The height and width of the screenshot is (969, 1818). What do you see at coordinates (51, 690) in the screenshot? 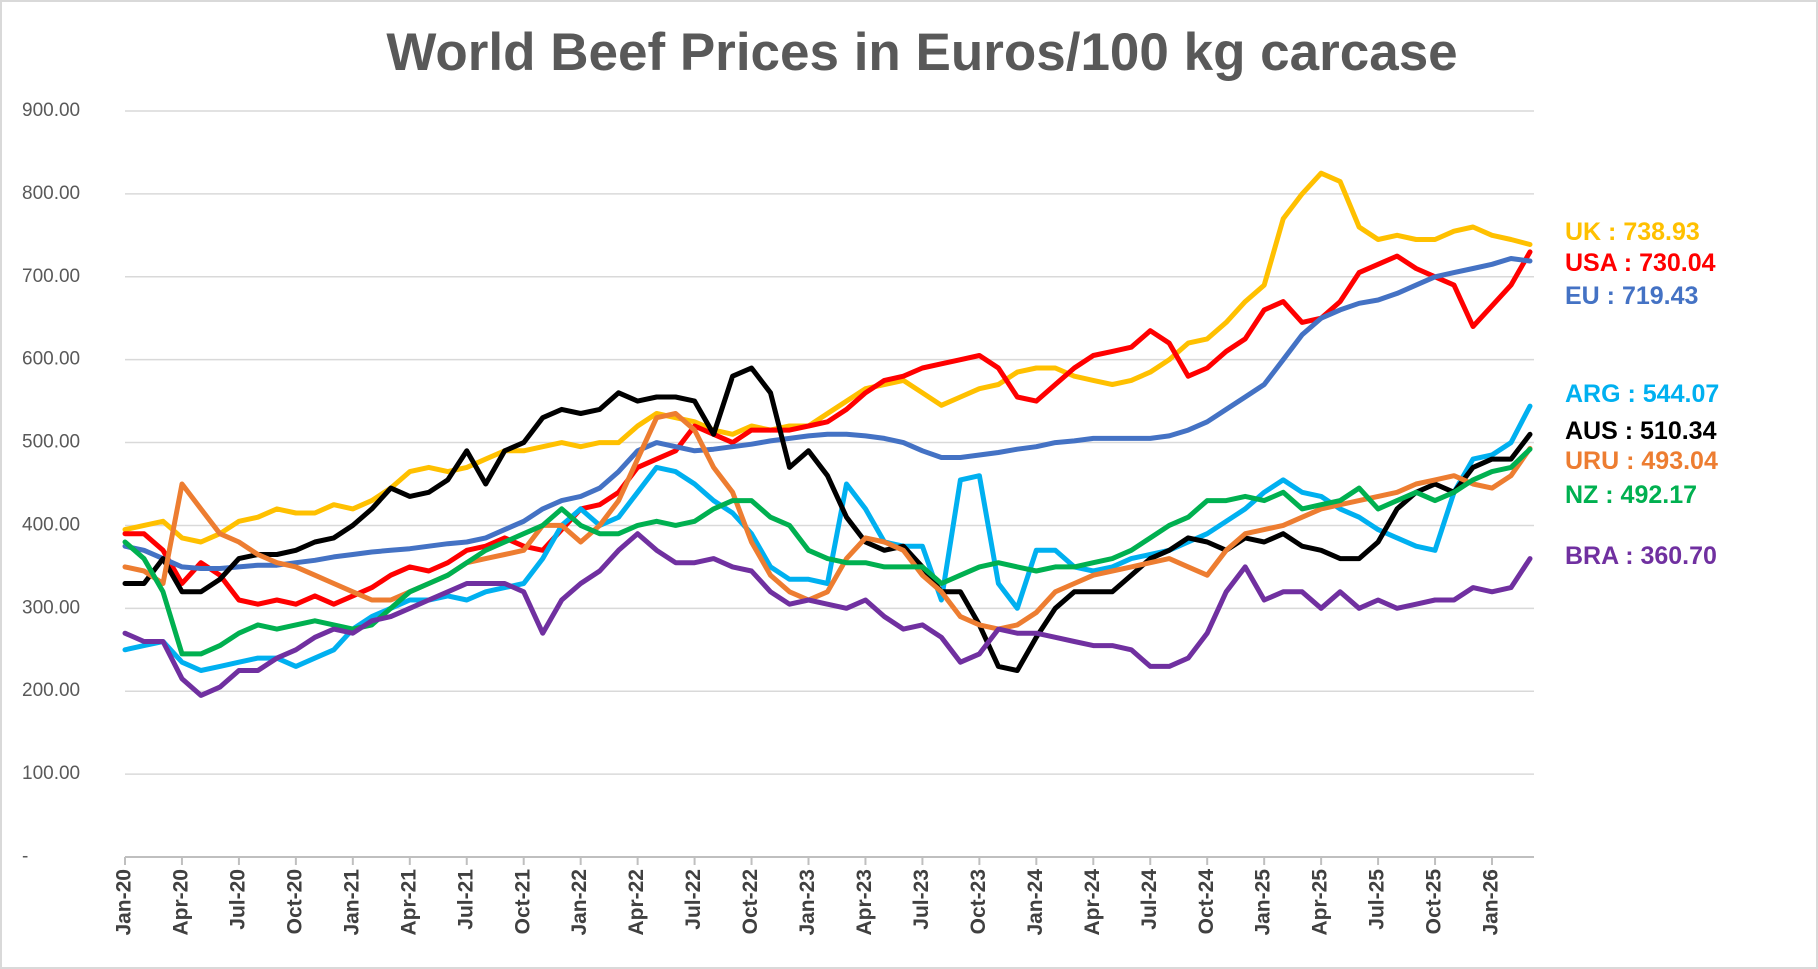
I see `y-tick-label: 200.00` at bounding box center [51, 690].